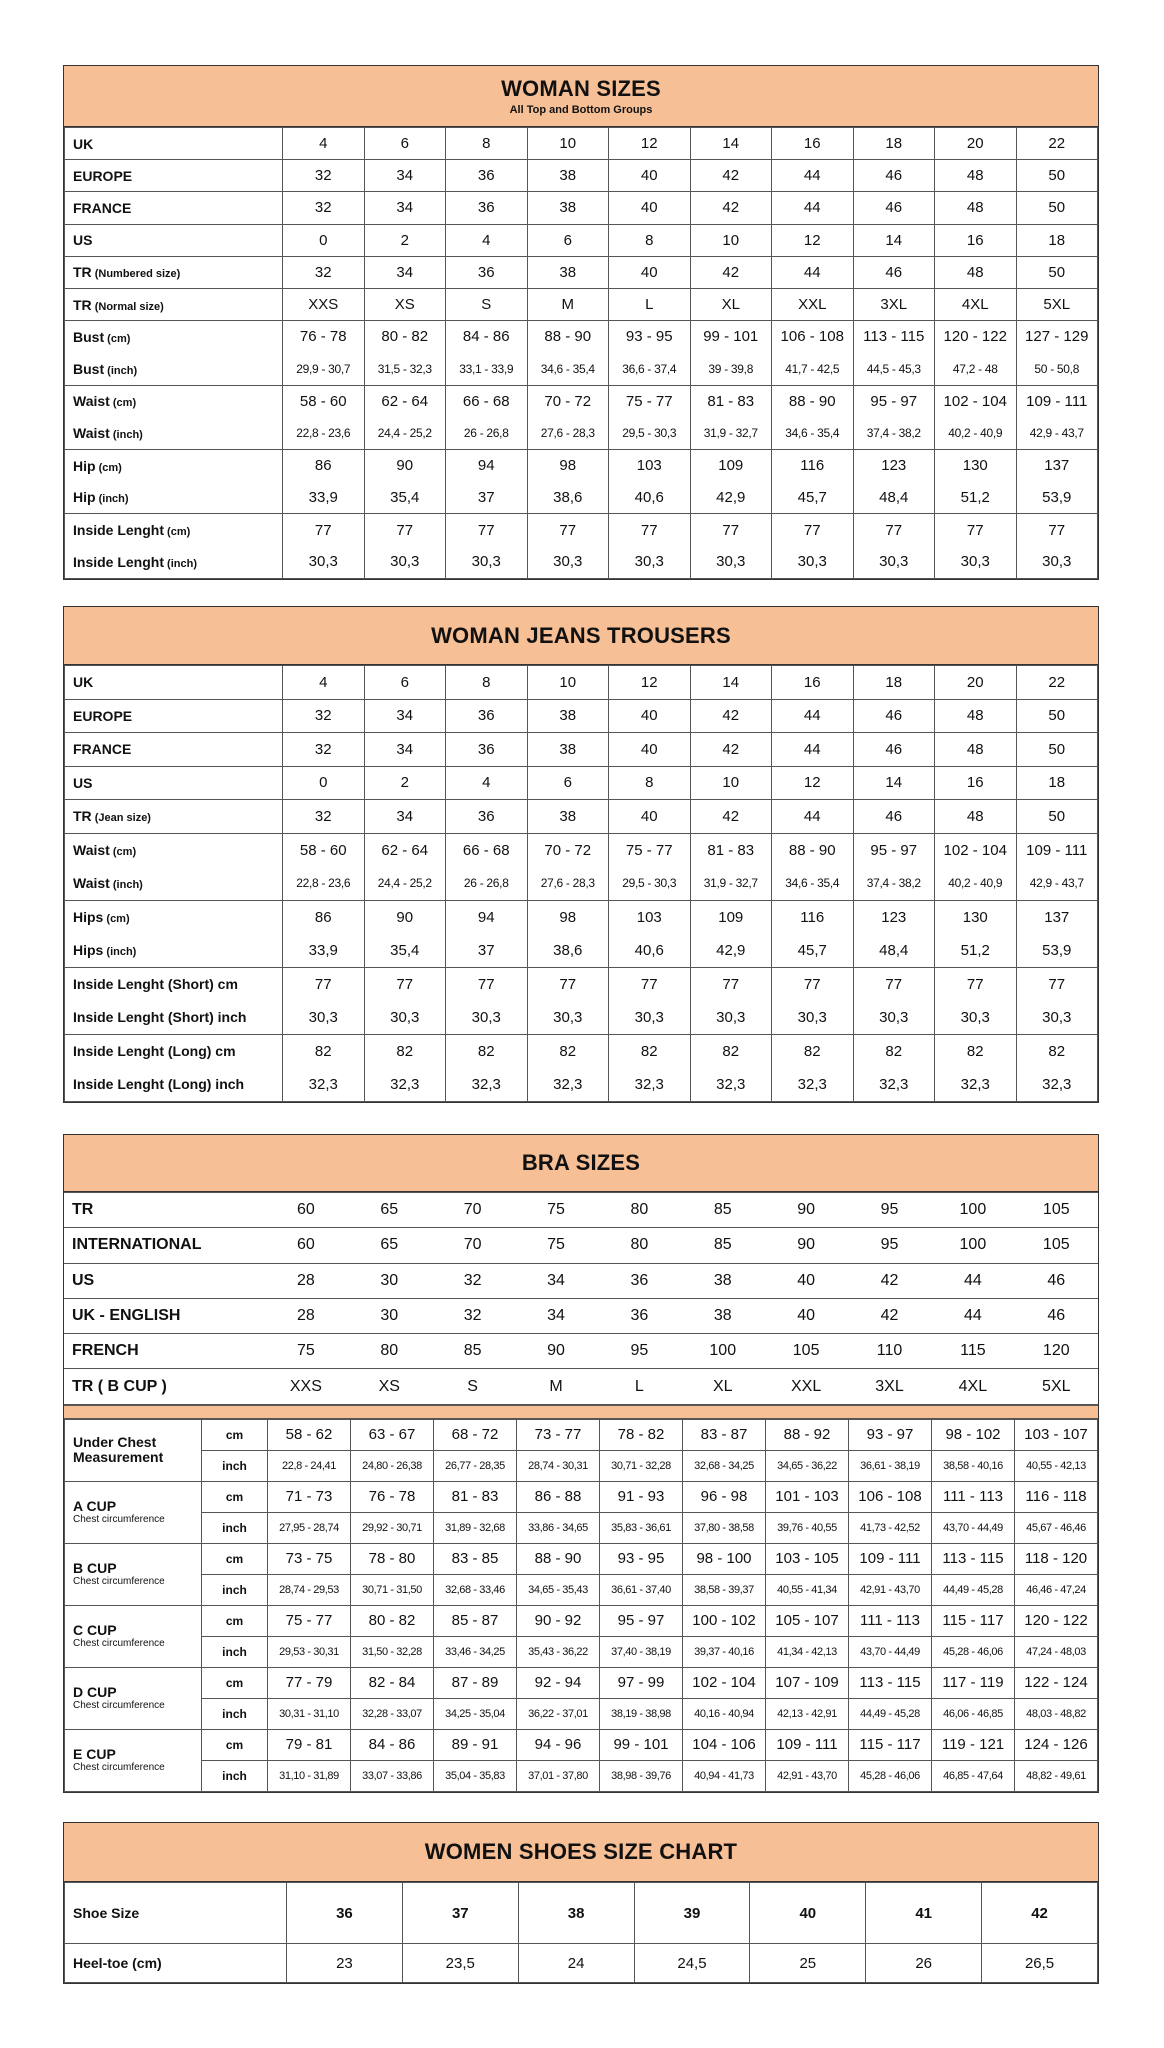 This screenshot has height=2048, width=1164. Describe the element at coordinates (486, 176) in the screenshot. I see `table-cell: 36` at that location.